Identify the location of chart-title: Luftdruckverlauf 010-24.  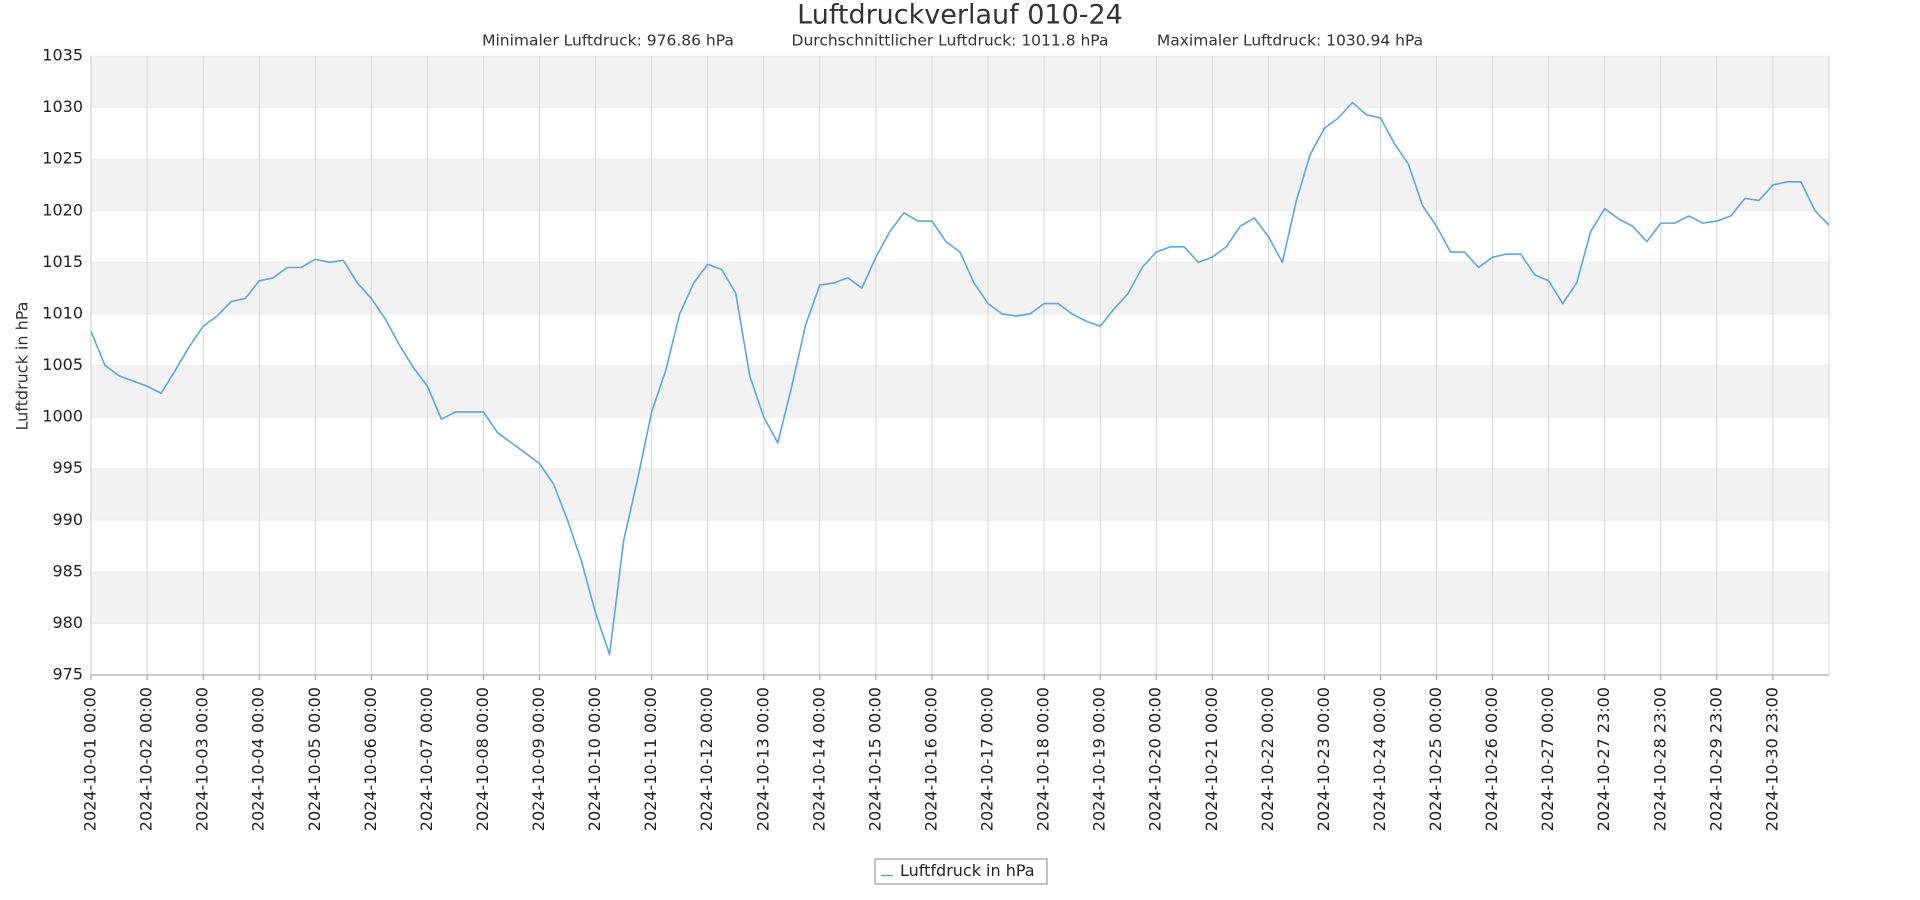
(960, 15).